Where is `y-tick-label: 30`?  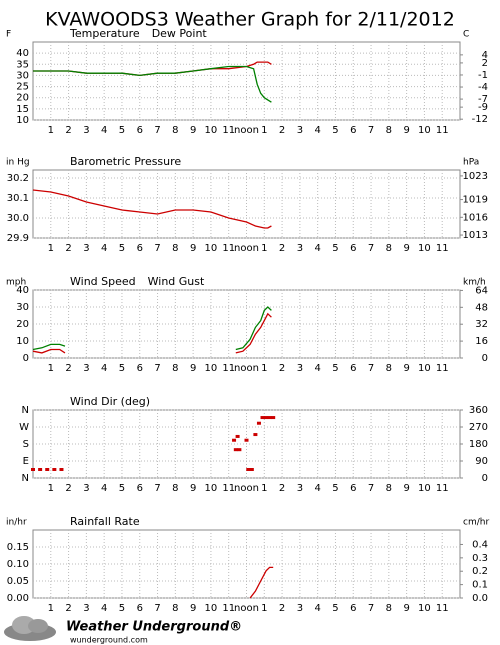
y-tick-label: 30 is located at coordinates (22, 75).